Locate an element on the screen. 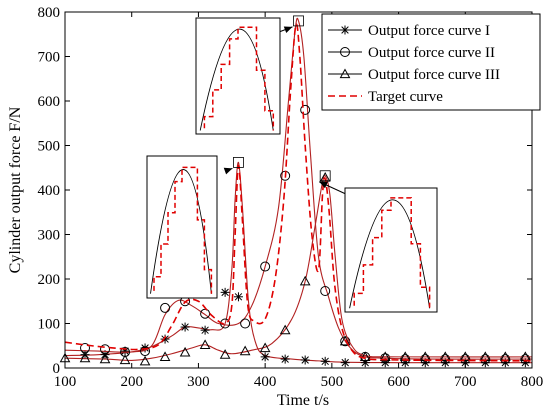 The image size is (550, 412). legend-label-2: Output force curve II is located at coordinates (431, 53).